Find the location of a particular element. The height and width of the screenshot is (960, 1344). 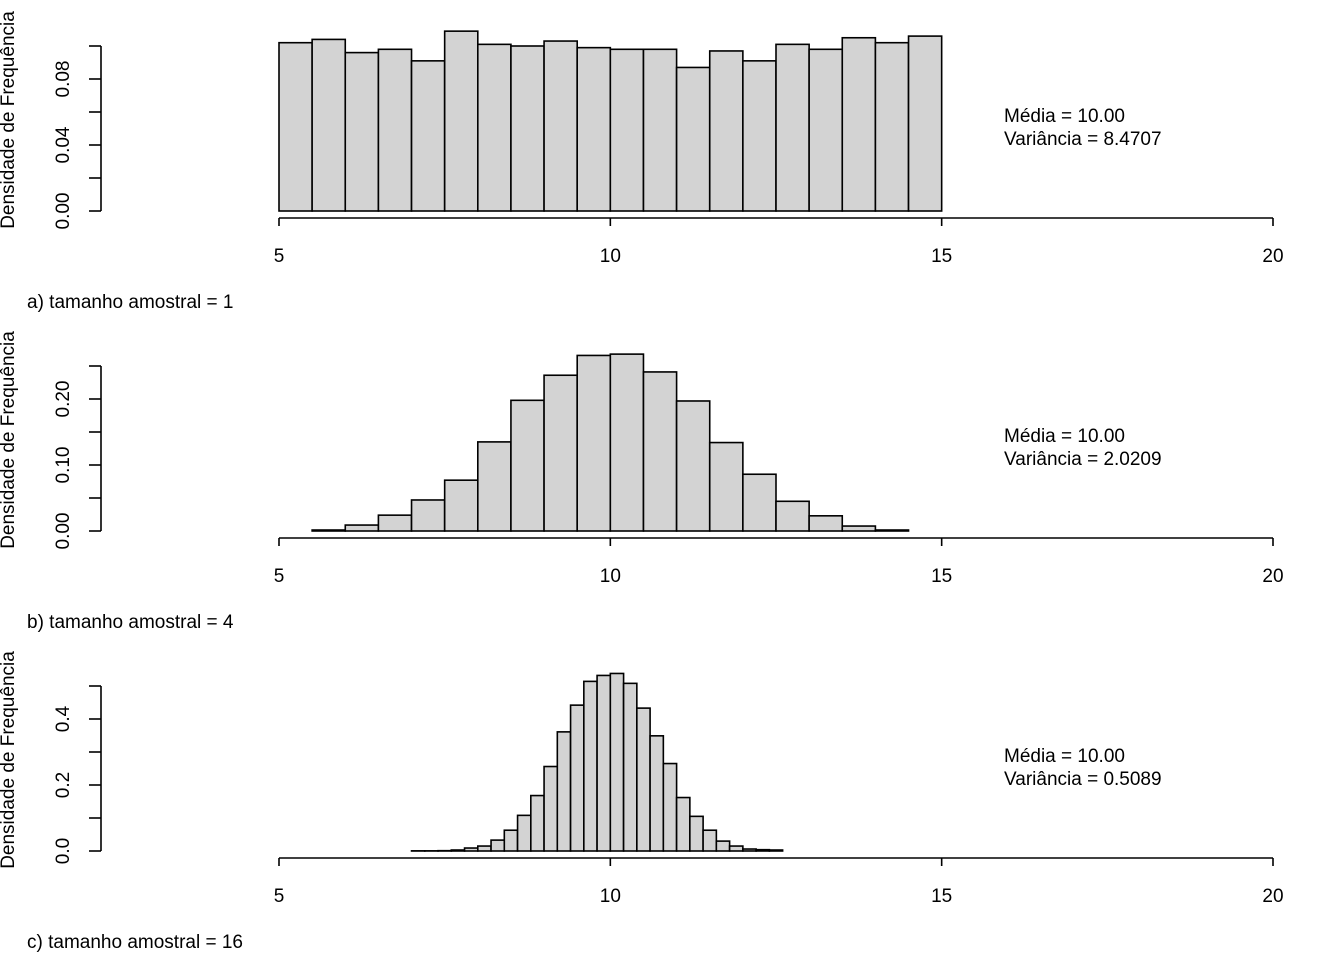

annotation: Variância = 8.4707 is located at coordinates (1083, 139).